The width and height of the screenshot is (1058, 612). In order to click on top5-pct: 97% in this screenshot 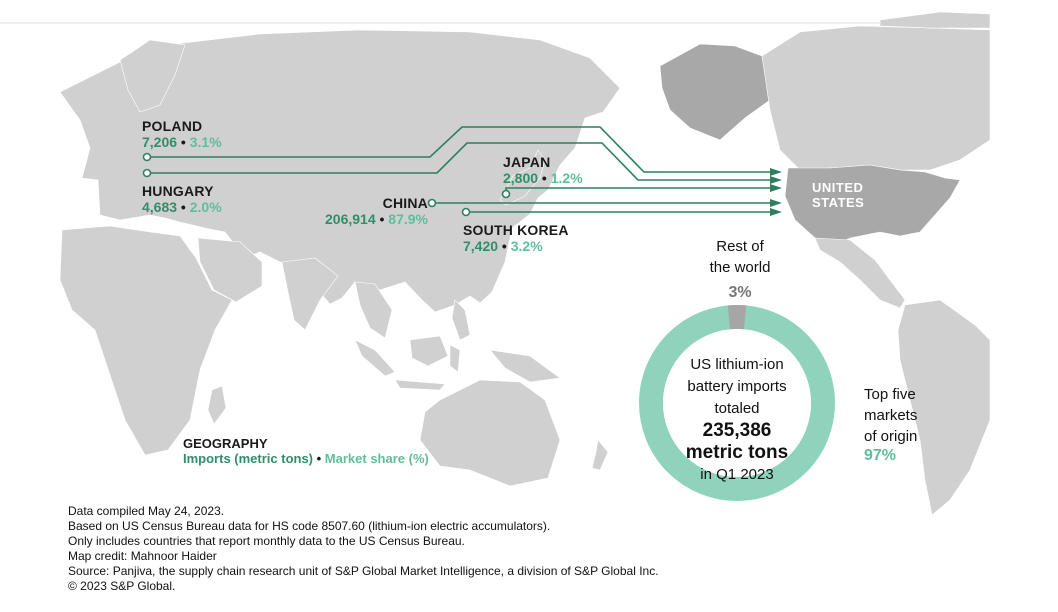, I will do `click(880, 455)`.